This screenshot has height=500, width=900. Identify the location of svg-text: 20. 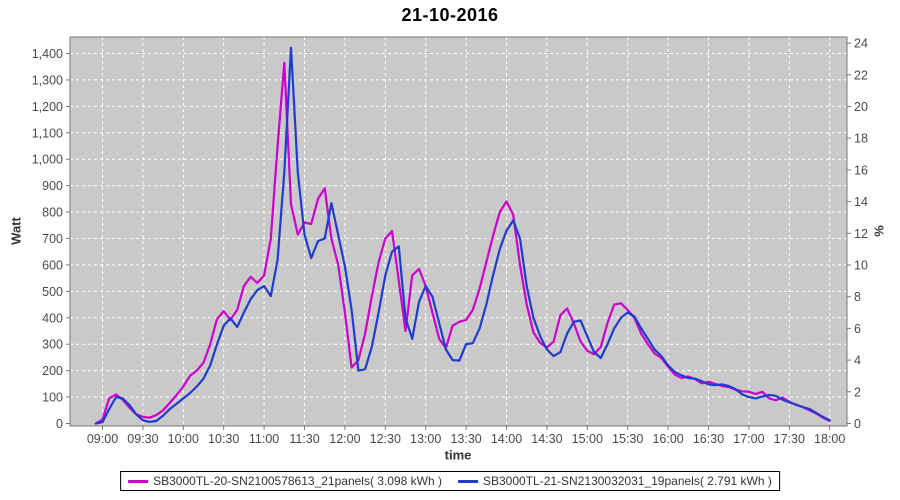
(861, 107).